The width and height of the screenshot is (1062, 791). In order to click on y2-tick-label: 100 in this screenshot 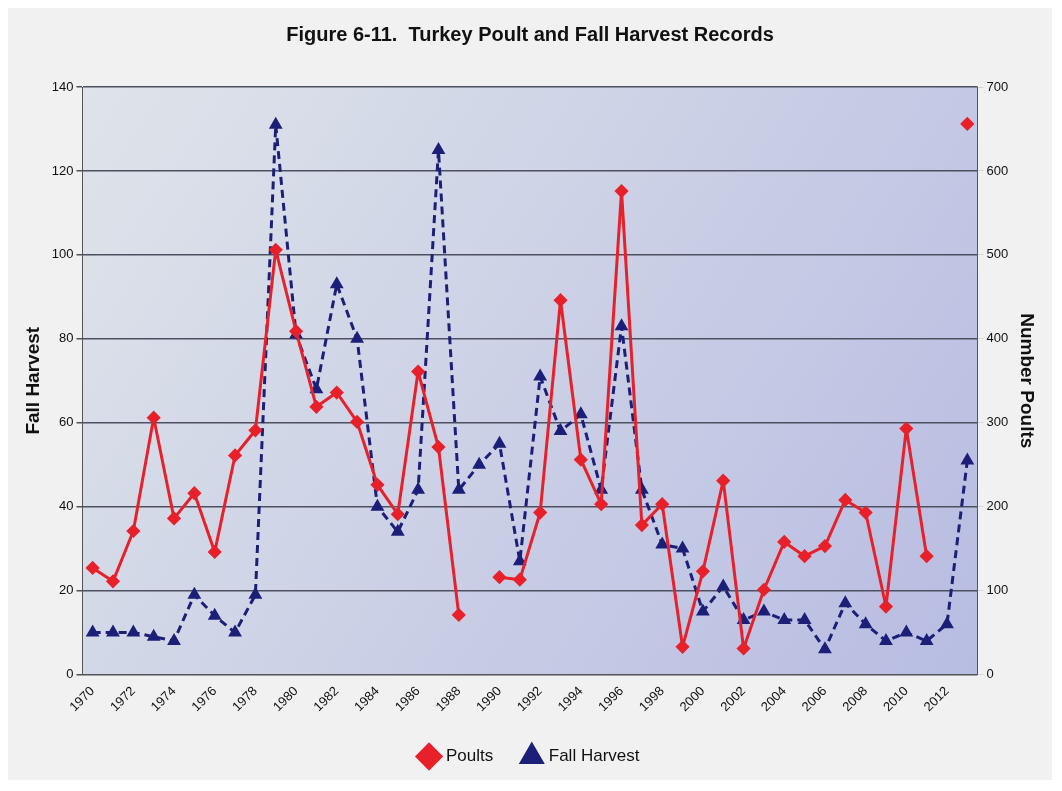, I will do `click(997, 590)`.